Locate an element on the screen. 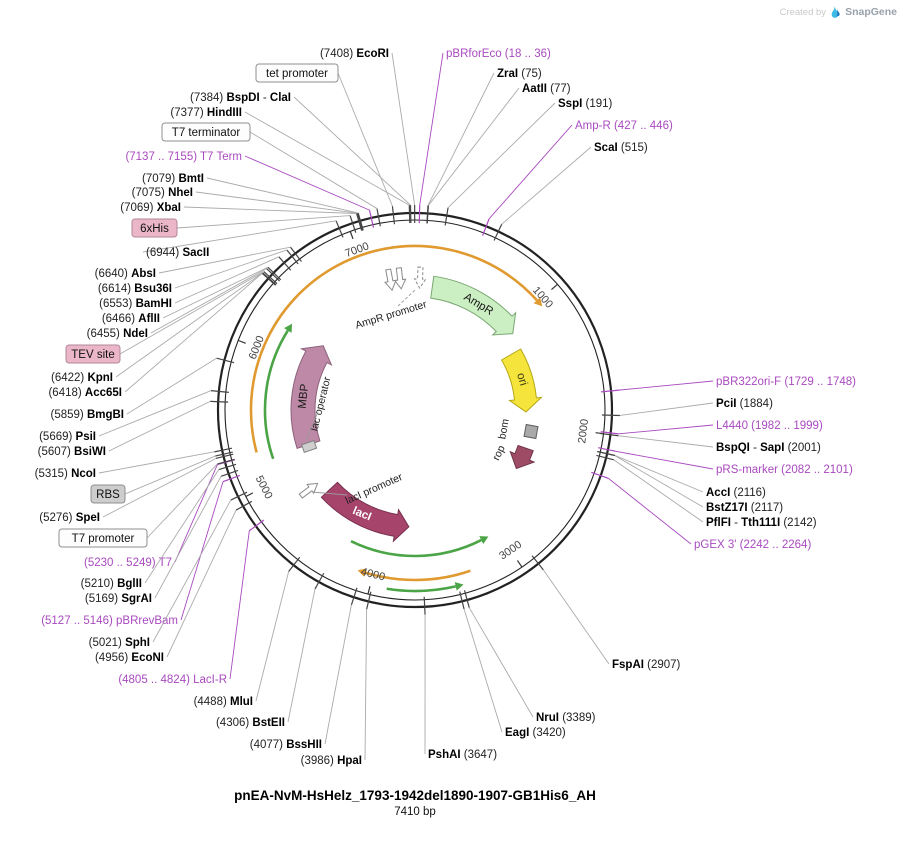 The image size is (905, 858). site-tick-BsiWI is located at coordinates (219, 401).